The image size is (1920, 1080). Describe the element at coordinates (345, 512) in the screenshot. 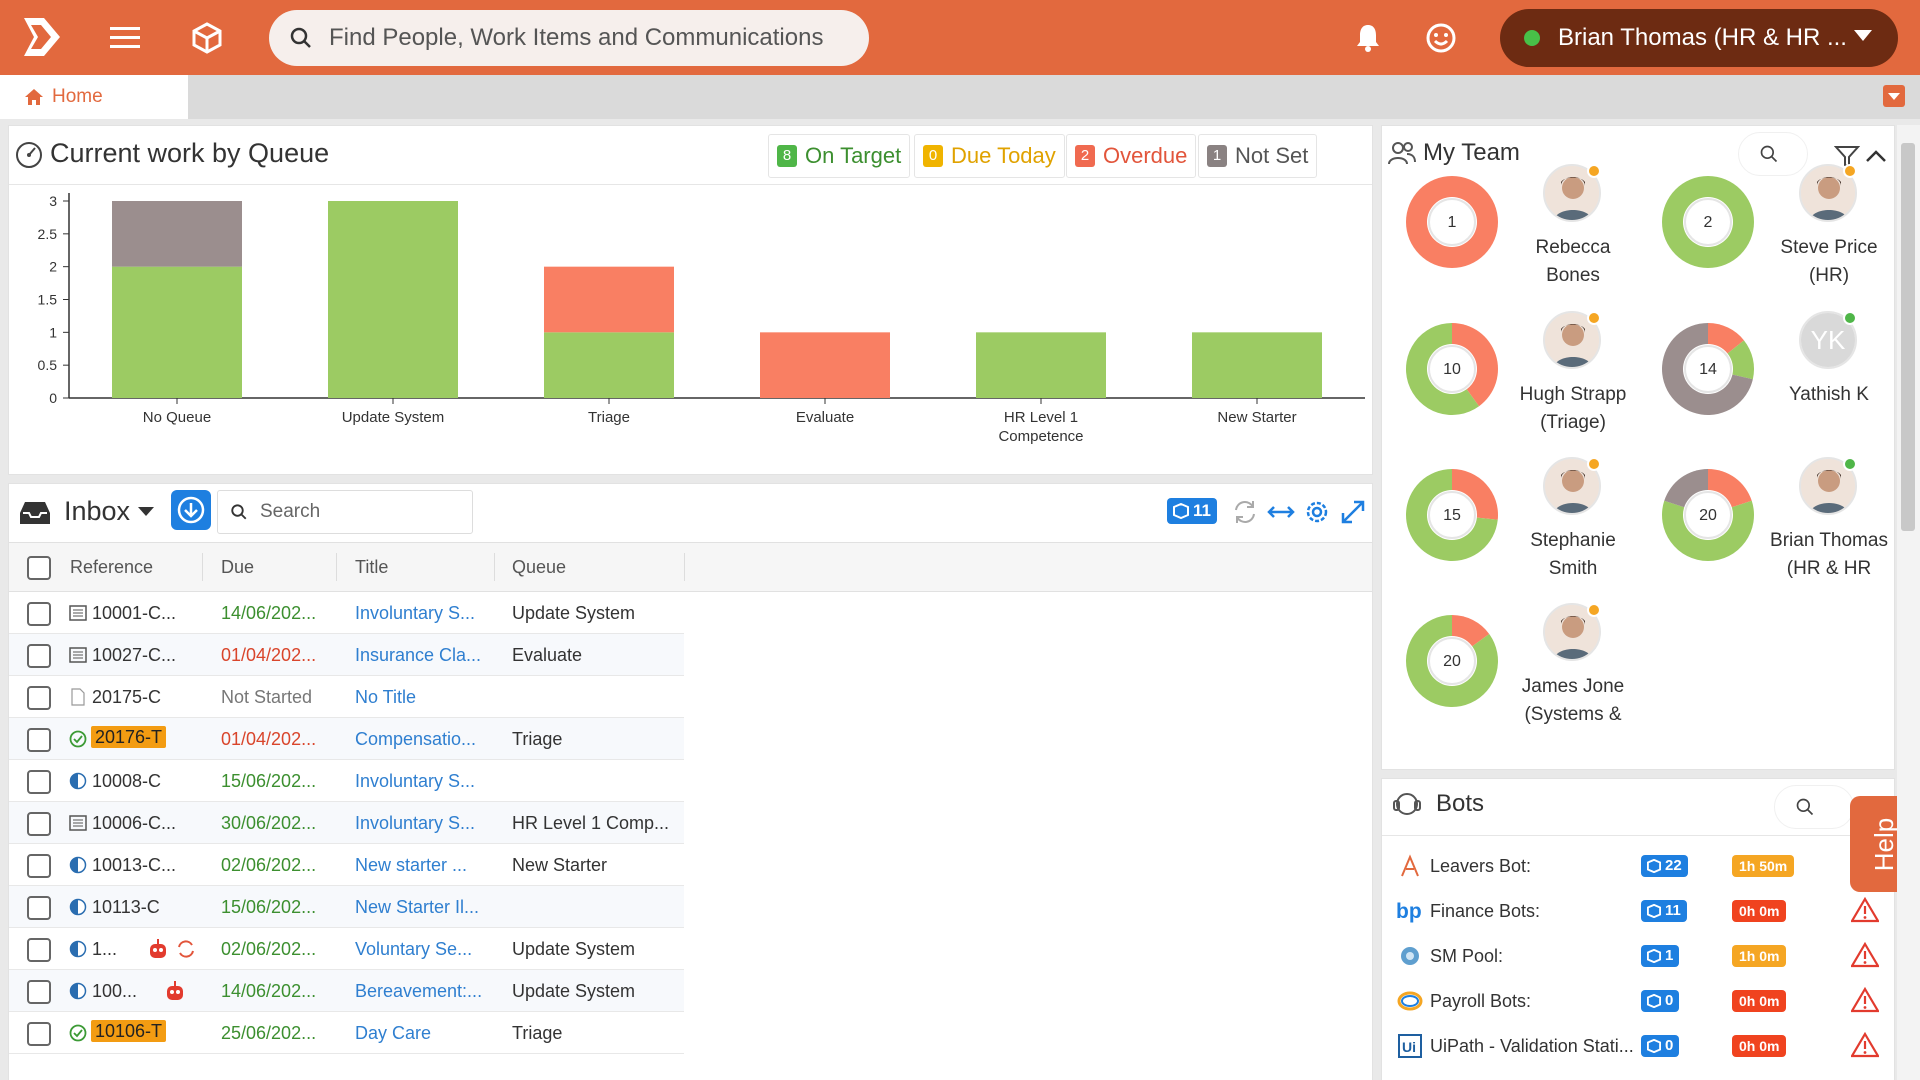

I see `inbox-search-input: Search` at that location.